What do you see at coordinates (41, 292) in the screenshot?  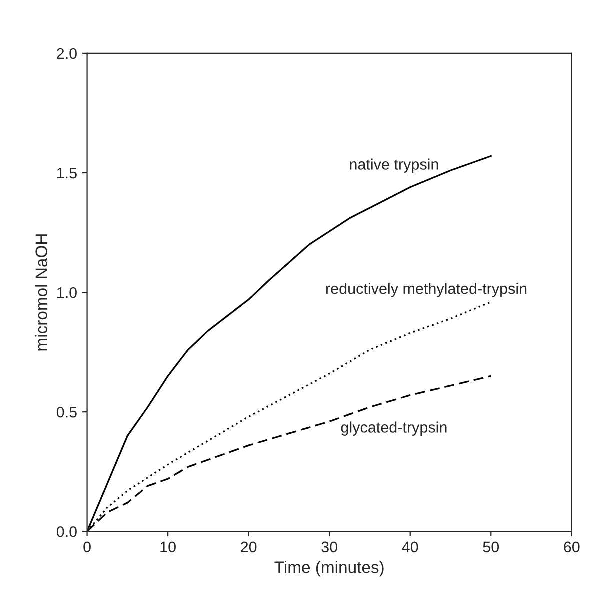 I see `y-axis-title: micromol NaOH` at bounding box center [41, 292].